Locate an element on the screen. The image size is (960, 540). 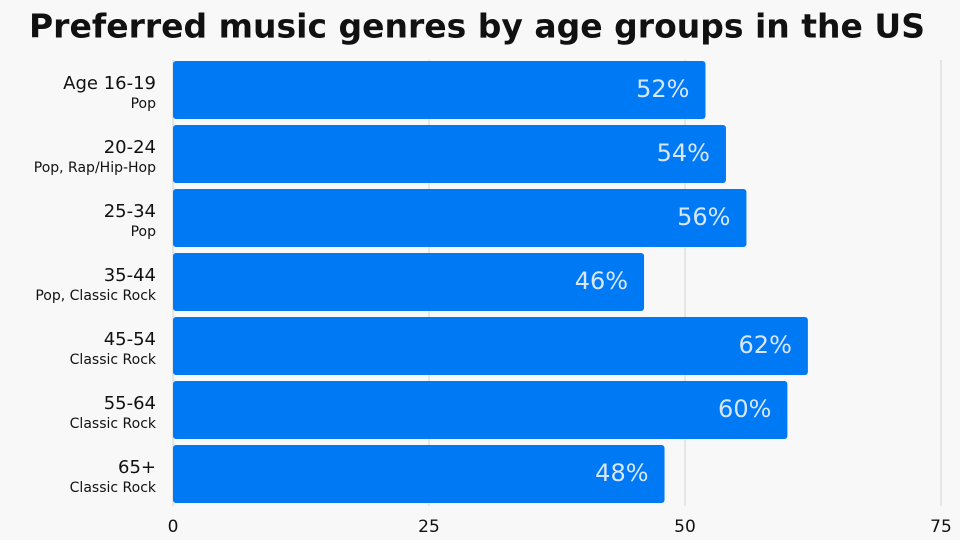
category-label: 35-44 is located at coordinates (130, 275).